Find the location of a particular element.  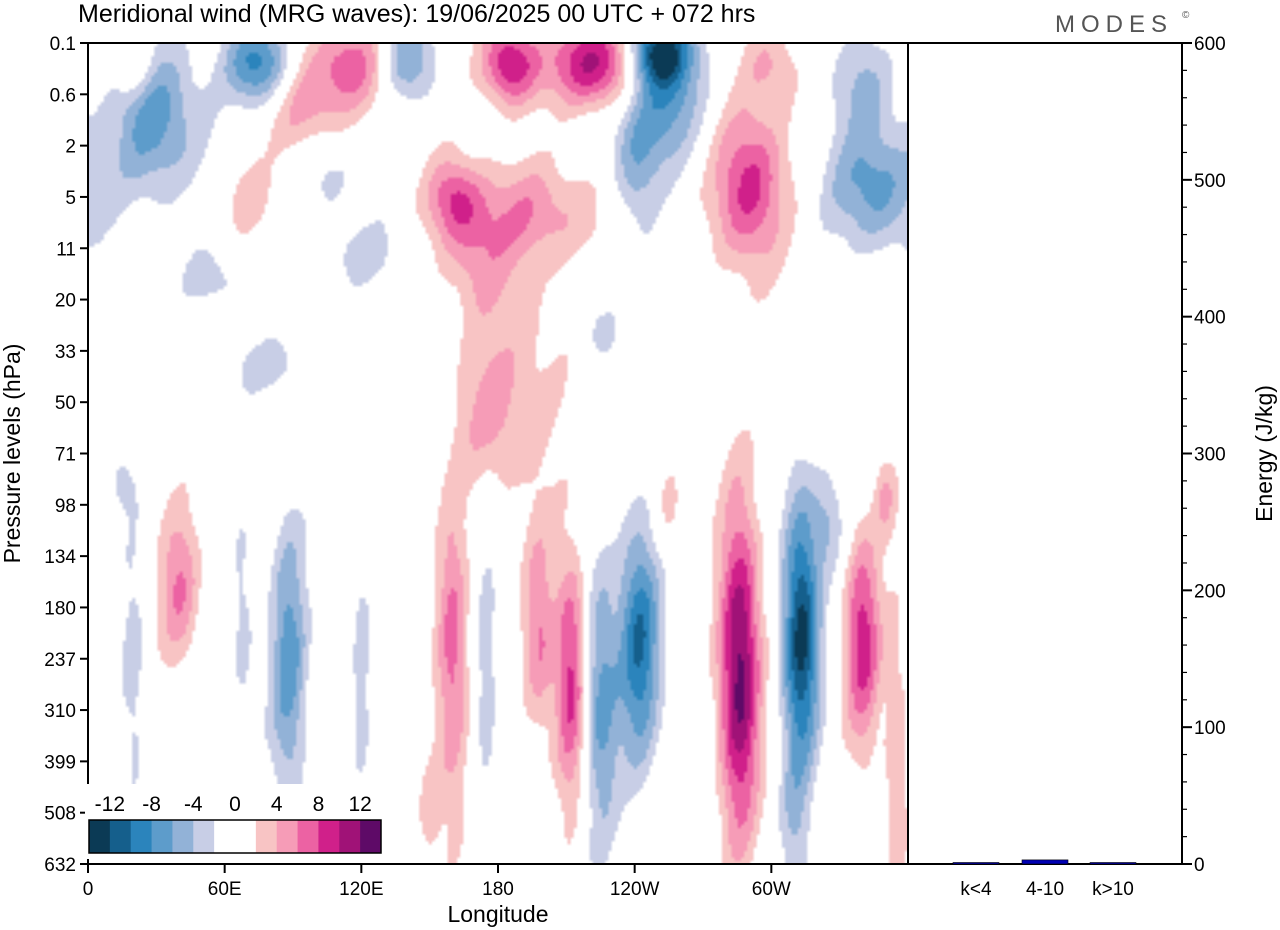

brand-logo: MODES is located at coordinates (1114, 24).